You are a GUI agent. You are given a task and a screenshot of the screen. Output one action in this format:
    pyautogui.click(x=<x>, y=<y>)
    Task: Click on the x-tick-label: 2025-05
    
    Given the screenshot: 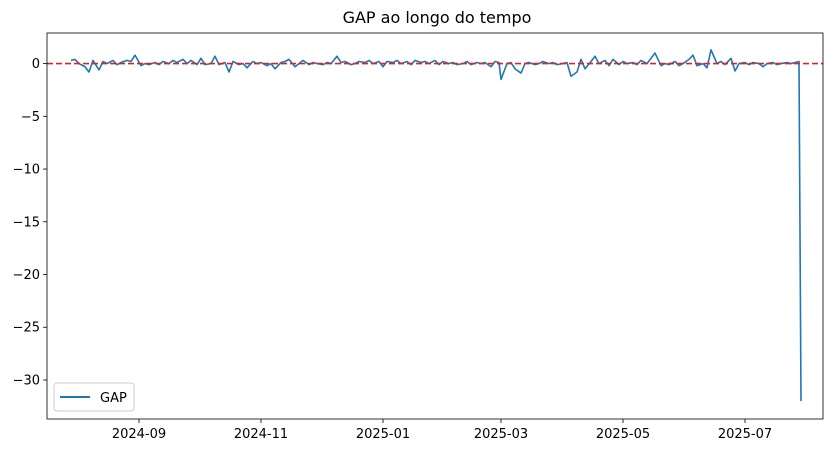 What is the action you would take?
    pyautogui.click(x=623, y=434)
    